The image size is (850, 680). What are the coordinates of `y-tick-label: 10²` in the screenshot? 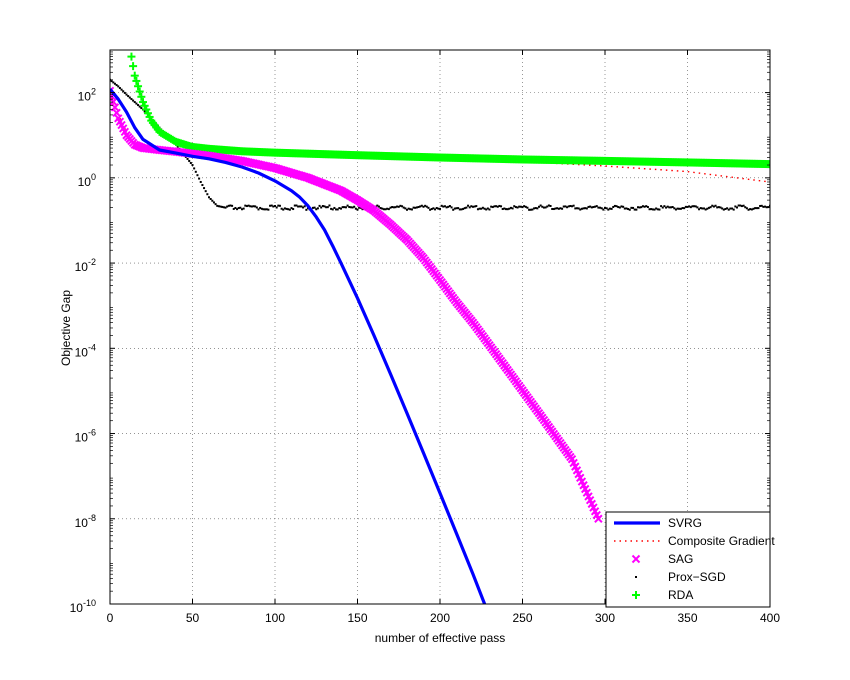 It's located at (87, 95).